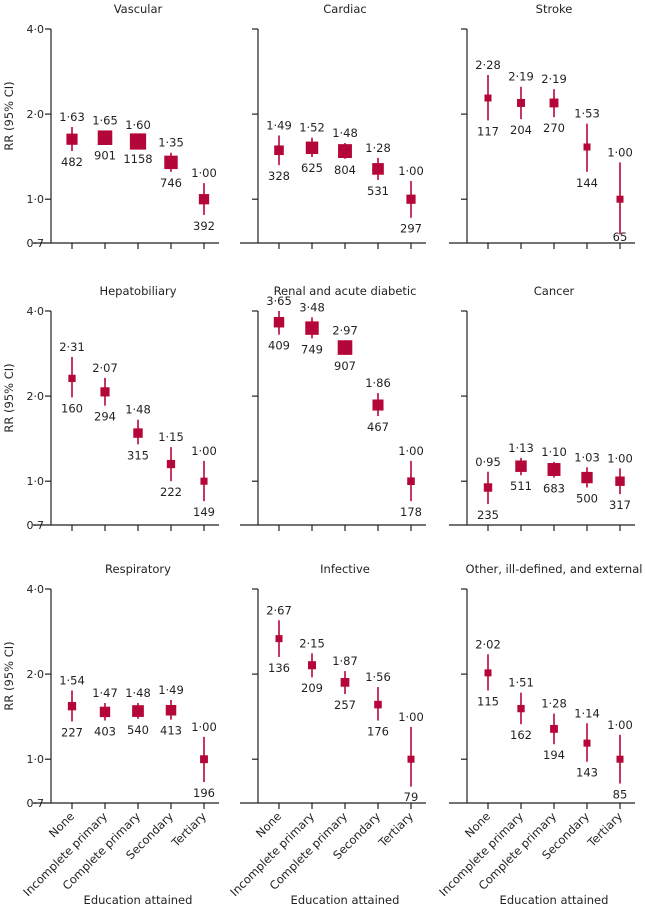 The height and width of the screenshot is (910, 645). What do you see at coordinates (312, 168) in the screenshot?
I see `deaths-count-label: 625` at bounding box center [312, 168].